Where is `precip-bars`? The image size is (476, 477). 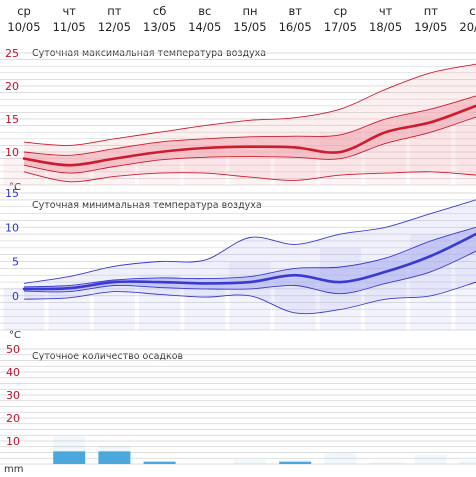 precip-bars is located at coordinates (182, 457).